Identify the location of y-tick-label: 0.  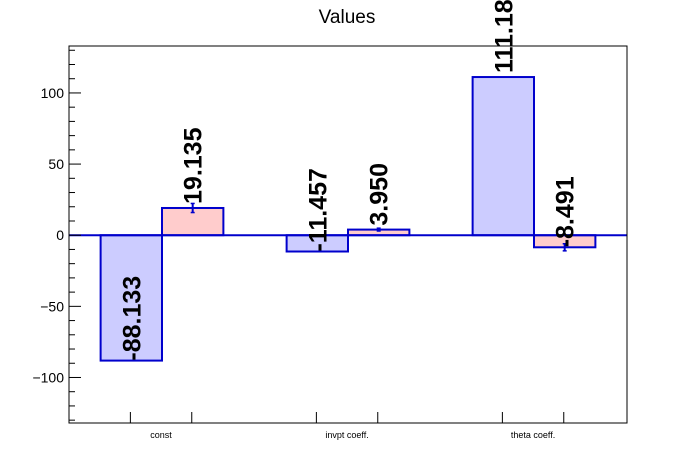
(60, 235).